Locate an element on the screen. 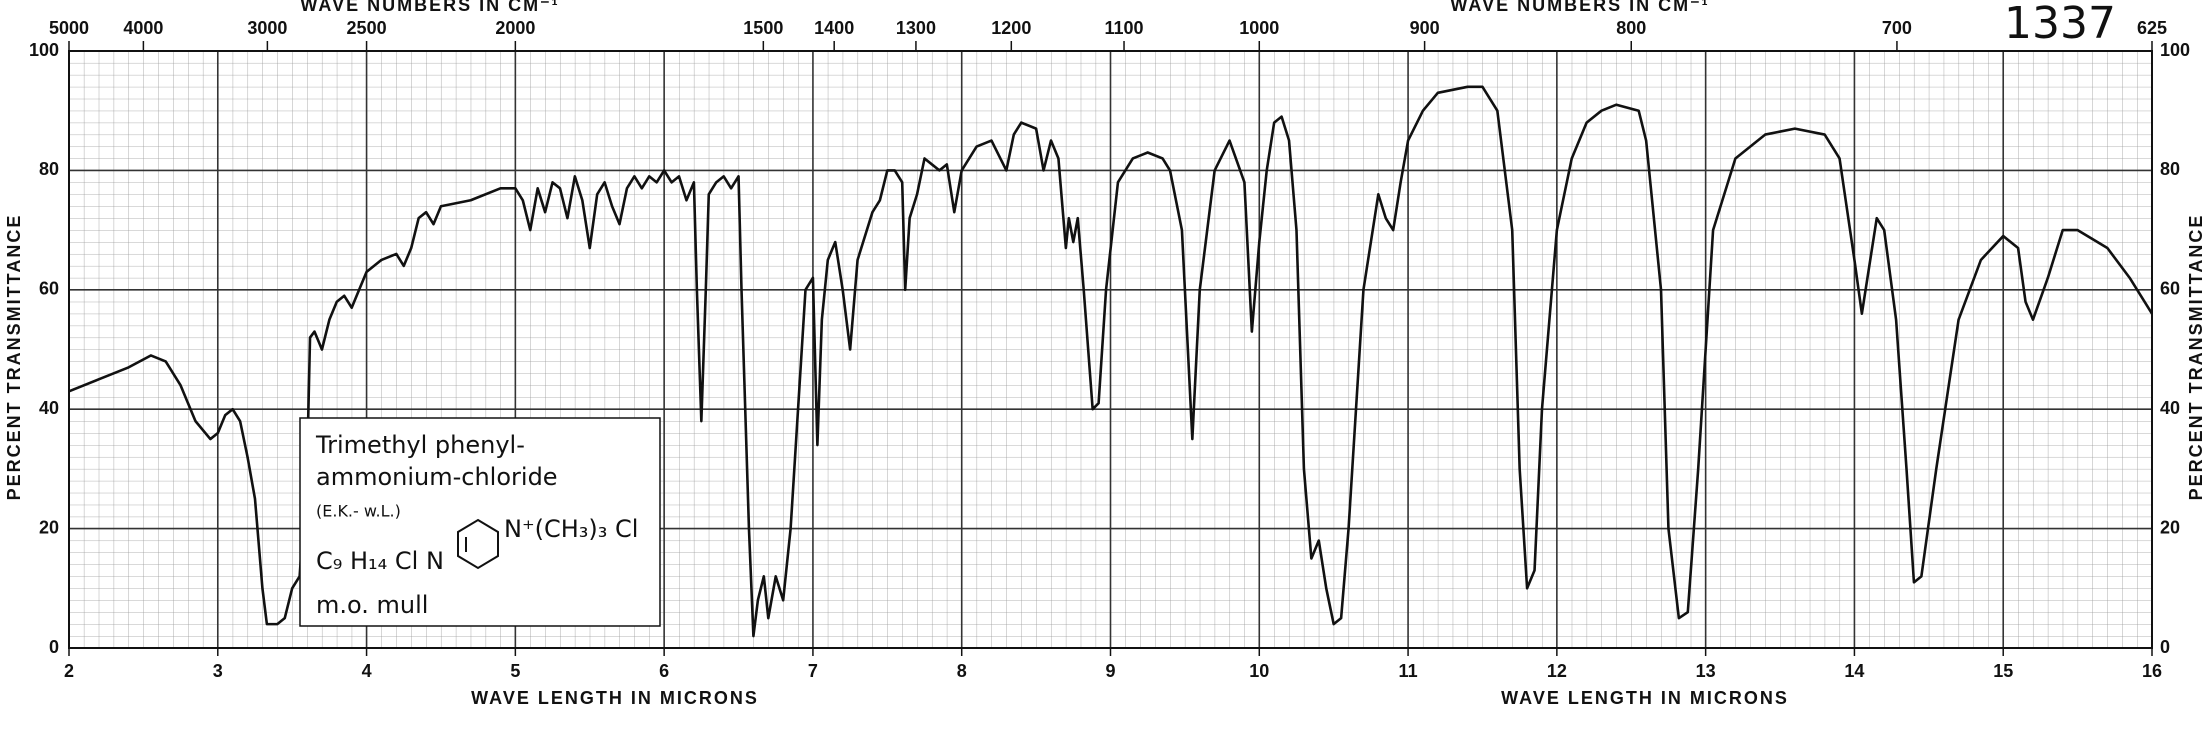 This screenshot has height=739, width=2209. x2-tick-label: 700 is located at coordinates (1897, 28).